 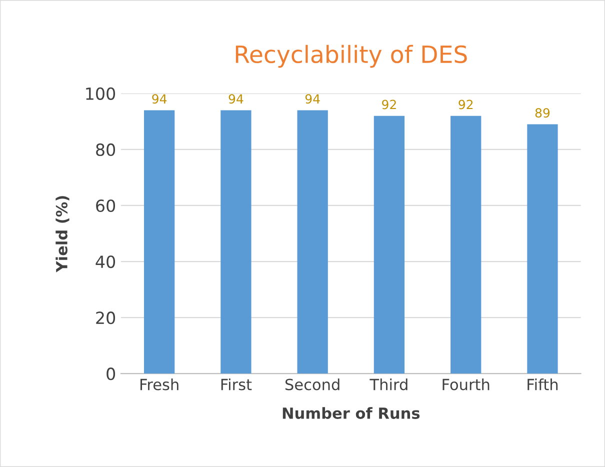 I want to click on x-axis-title: Number of Runs, so click(x=351, y=413).